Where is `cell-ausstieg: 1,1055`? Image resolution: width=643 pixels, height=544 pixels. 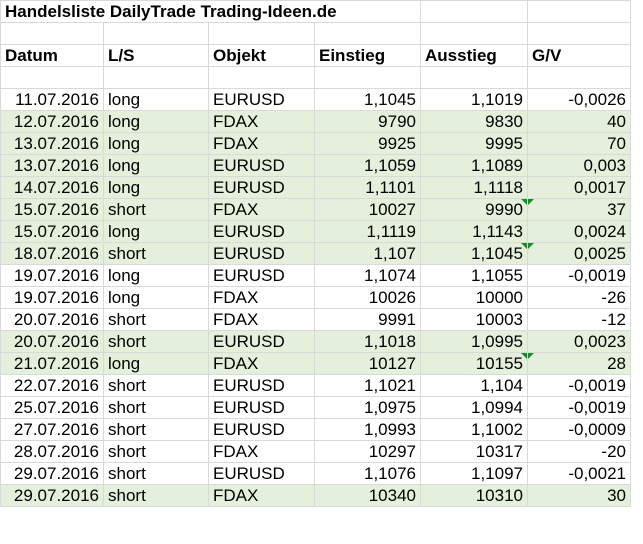
cell-ausstieg: 1,1055 is located at coordinates (474, 275).